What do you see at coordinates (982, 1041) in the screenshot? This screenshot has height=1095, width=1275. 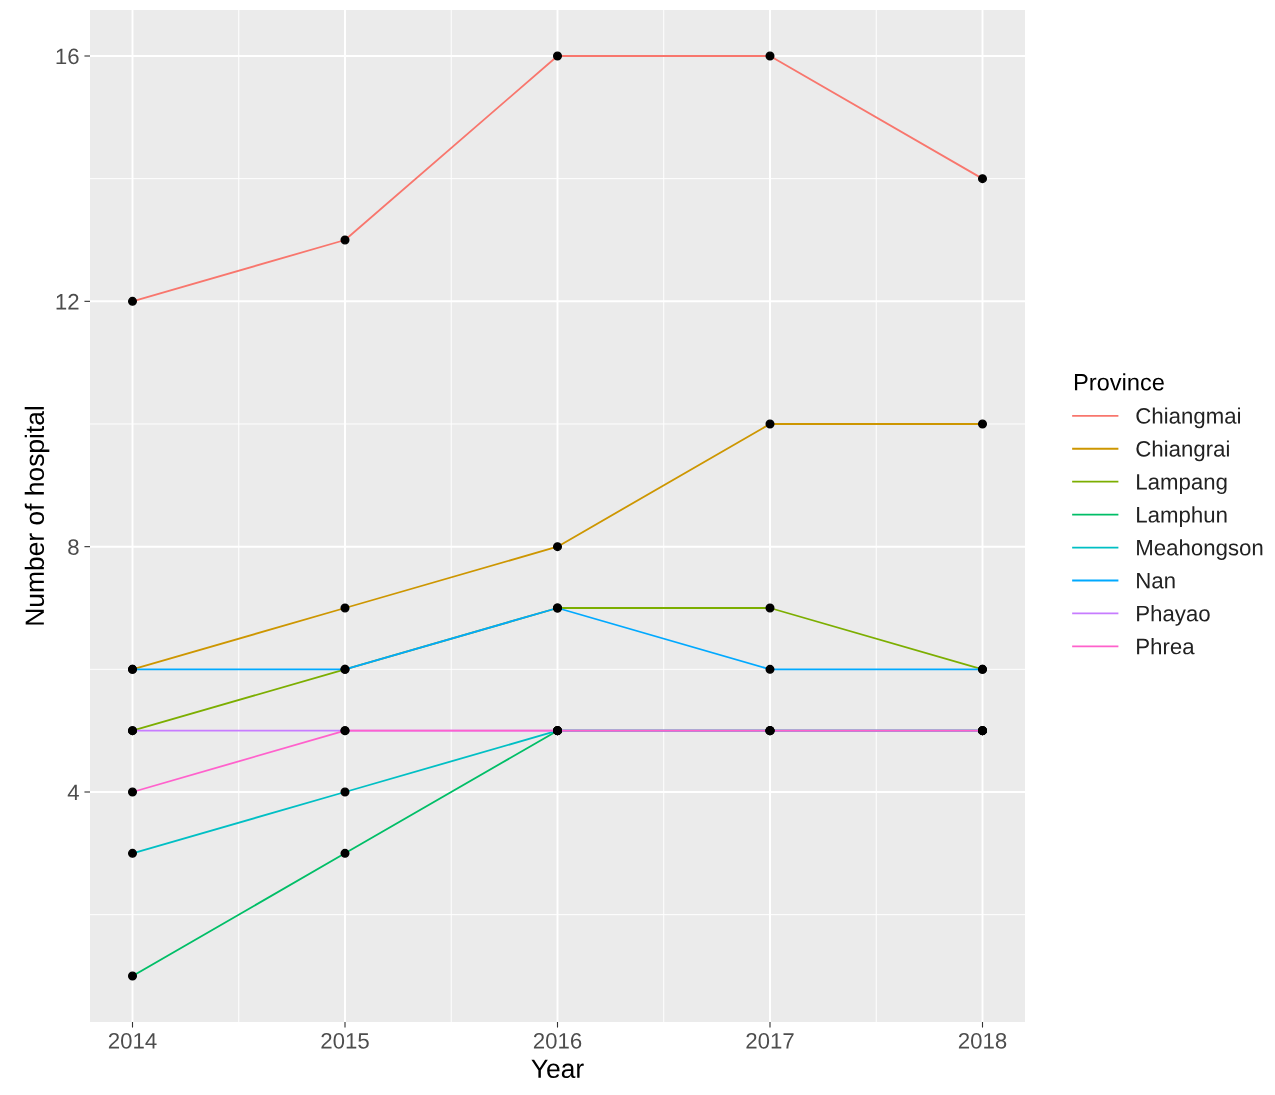 I see `x-tick-label: 2018` at bounding box center [982, 1041].